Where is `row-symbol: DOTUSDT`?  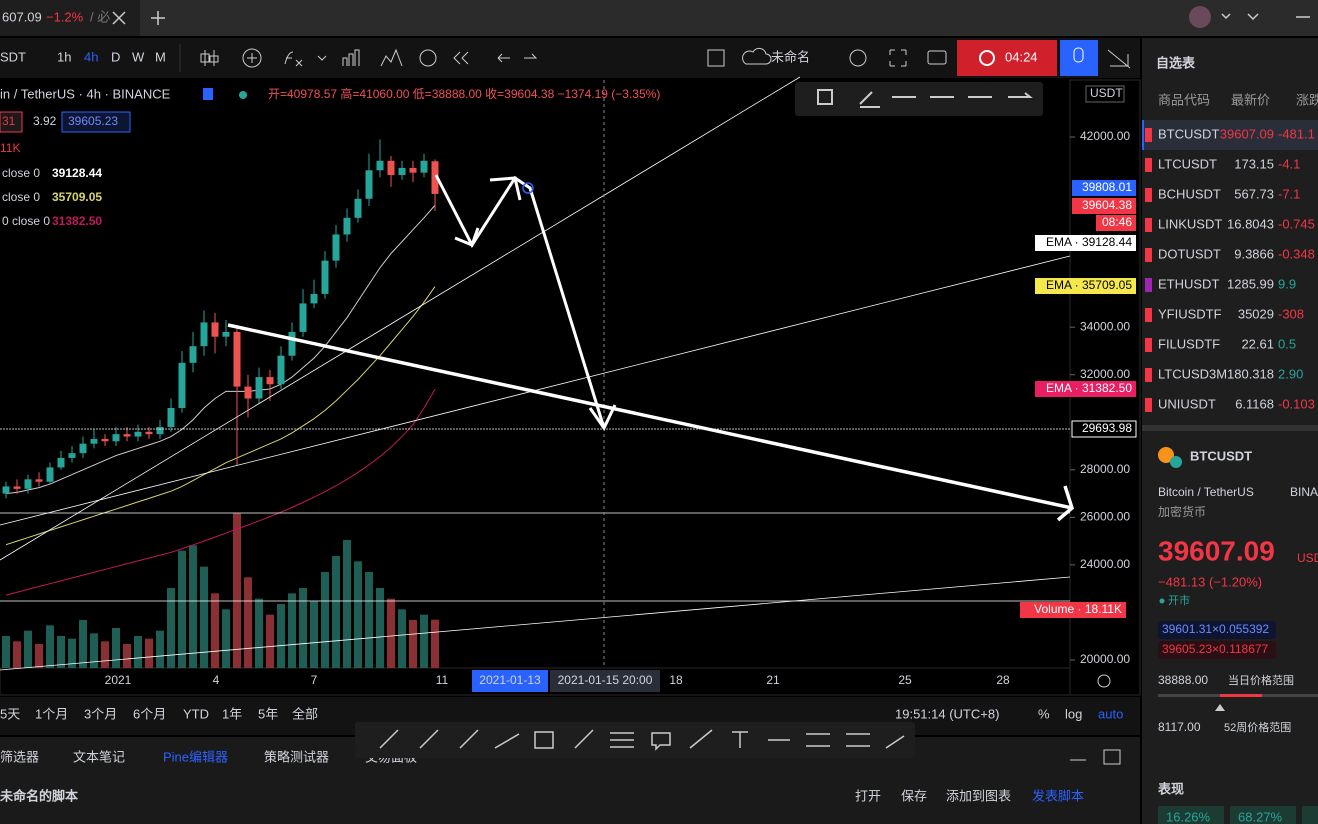
row-symbol: DOTUSDT is located at coordinates (1189, 253).